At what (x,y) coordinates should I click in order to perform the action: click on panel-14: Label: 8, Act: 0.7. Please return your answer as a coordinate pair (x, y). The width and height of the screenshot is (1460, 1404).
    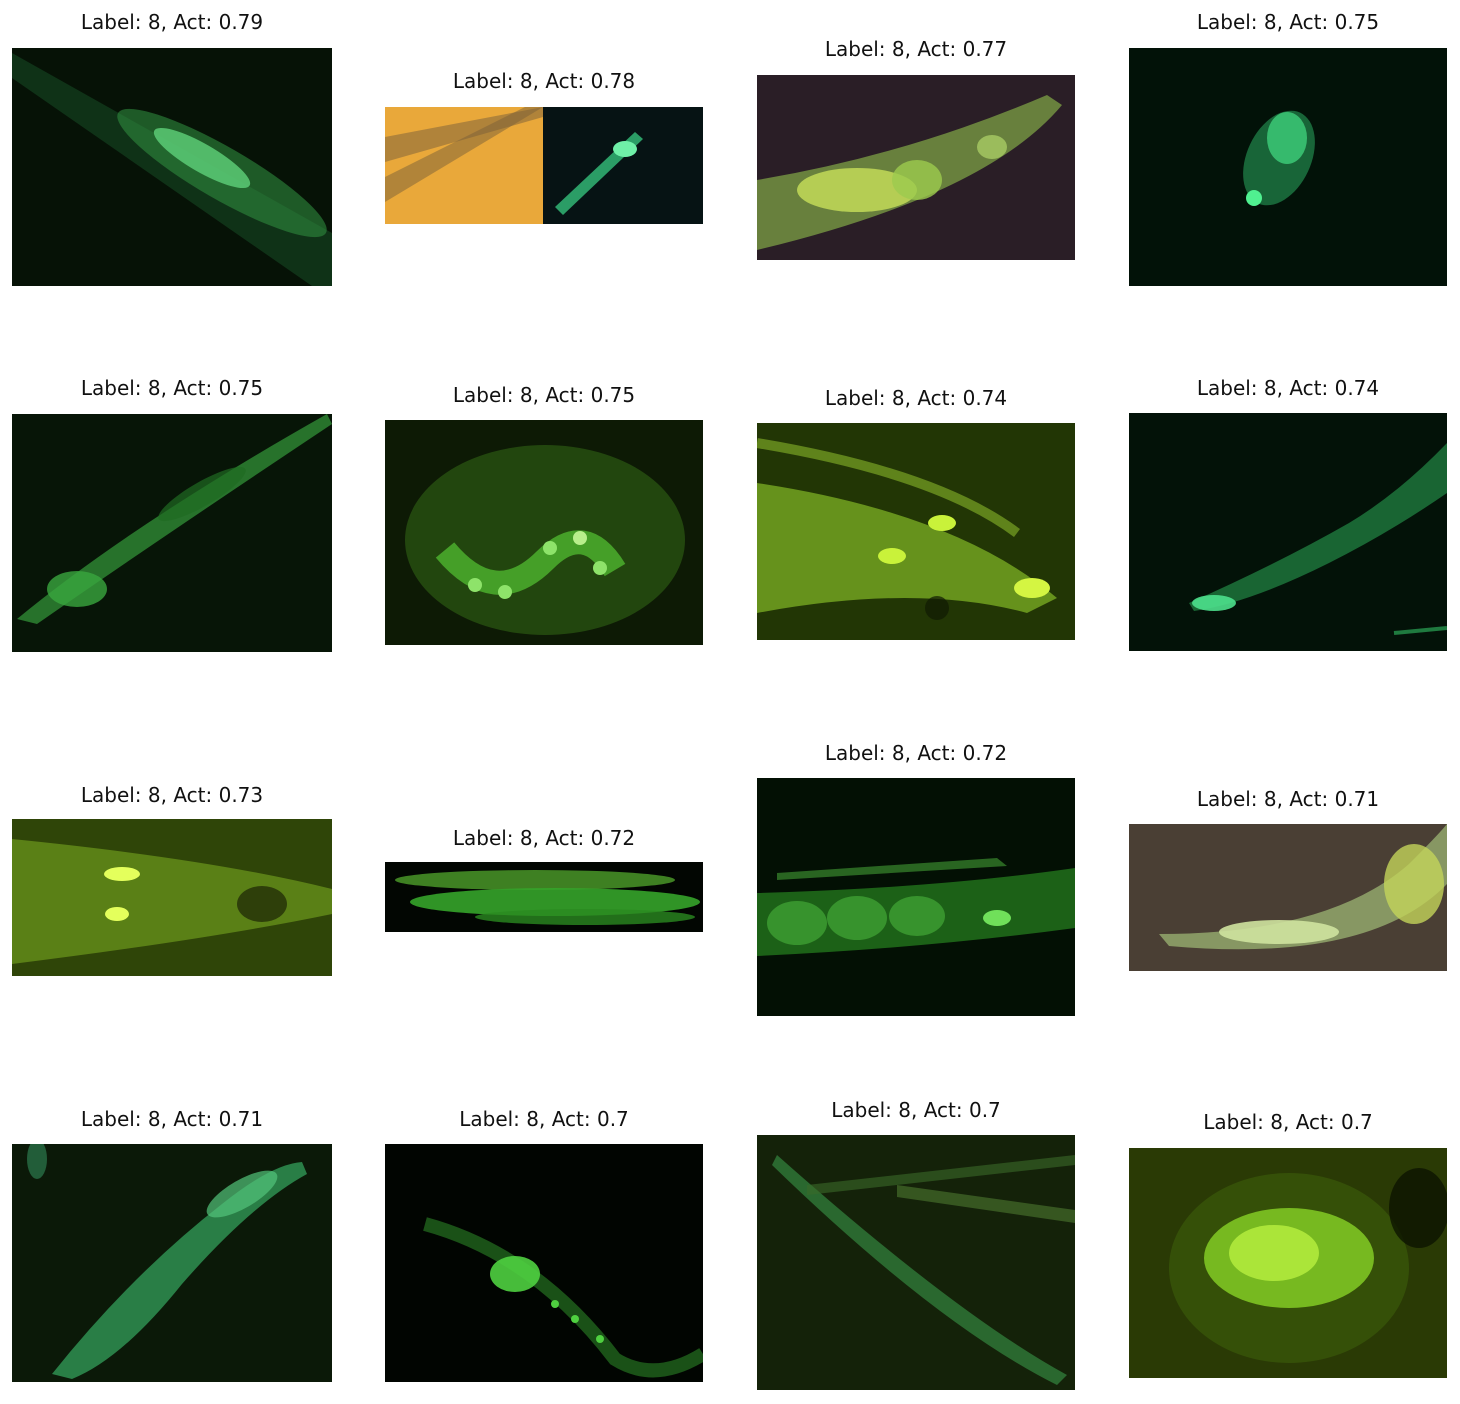
    Looking at the image, I should click on (544, 1245).